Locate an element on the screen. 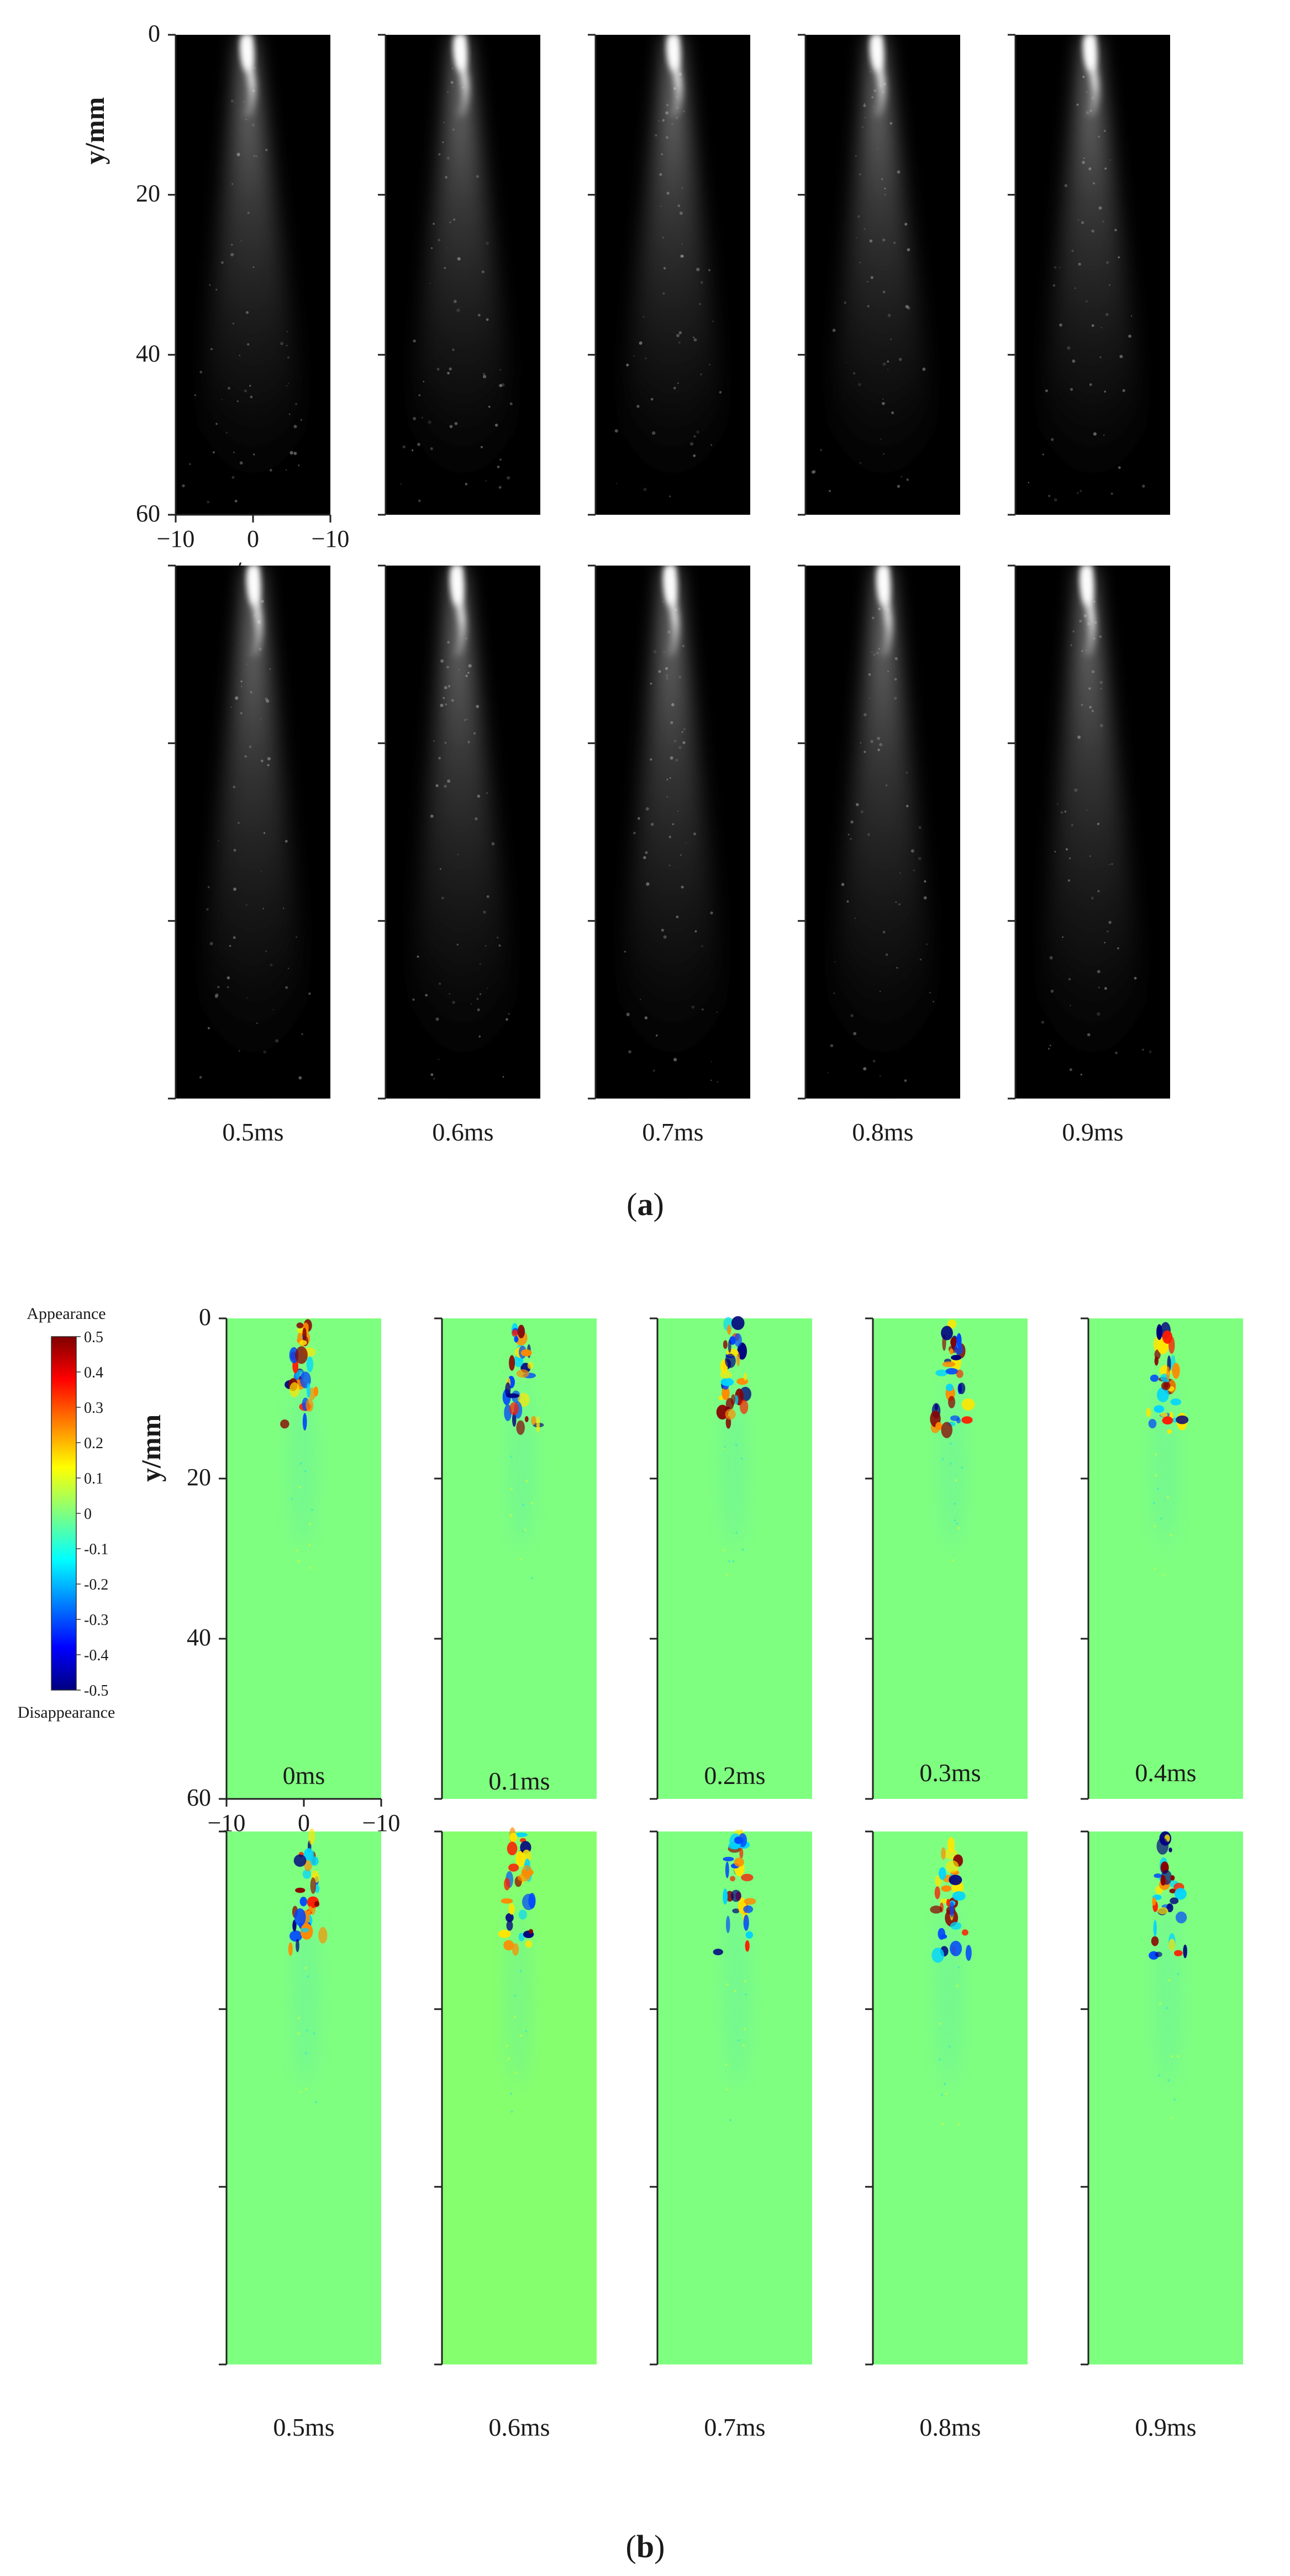 The image size is (1290, 2576). frame-time-label: 0.1ms is located at coordinates (519, 1781).